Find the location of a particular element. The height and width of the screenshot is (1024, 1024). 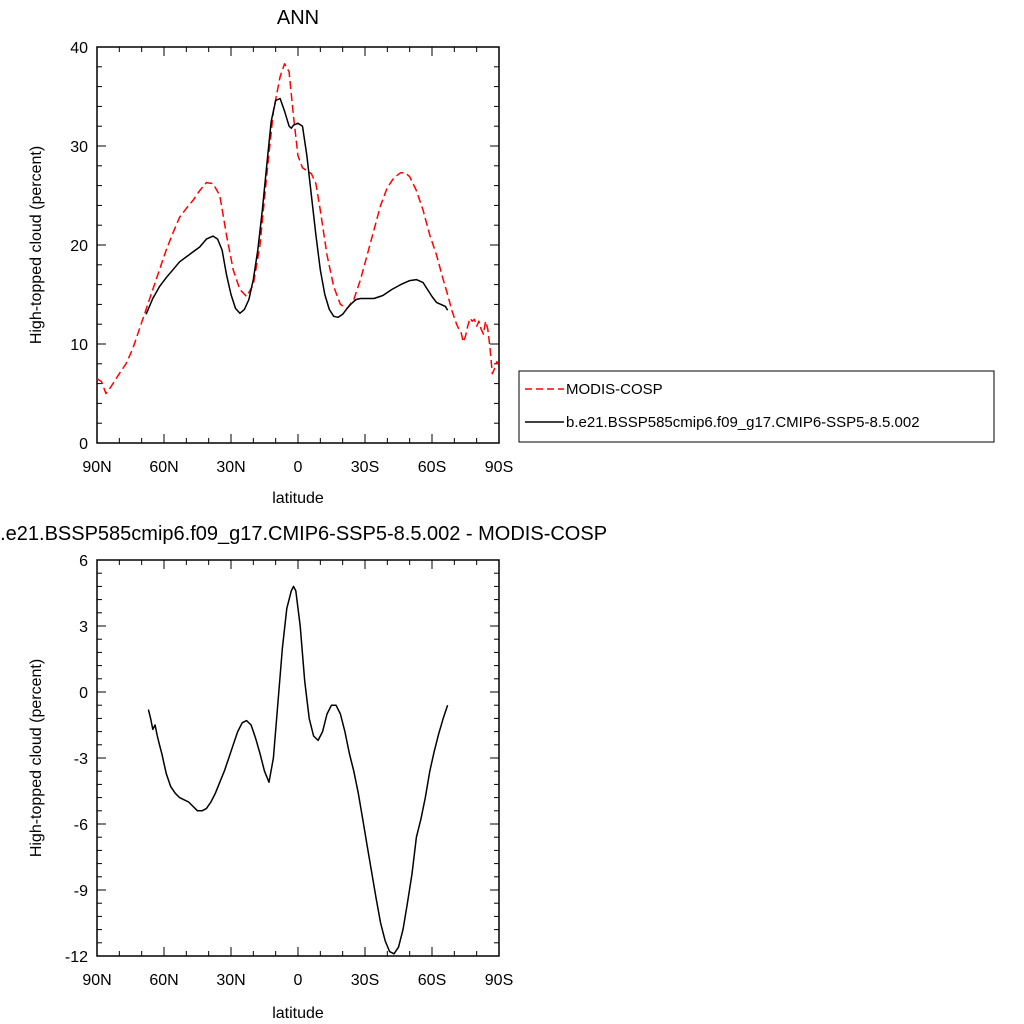

legend-label-modis-cosp: MODIS-COSP is located at coordinates (614, 389).